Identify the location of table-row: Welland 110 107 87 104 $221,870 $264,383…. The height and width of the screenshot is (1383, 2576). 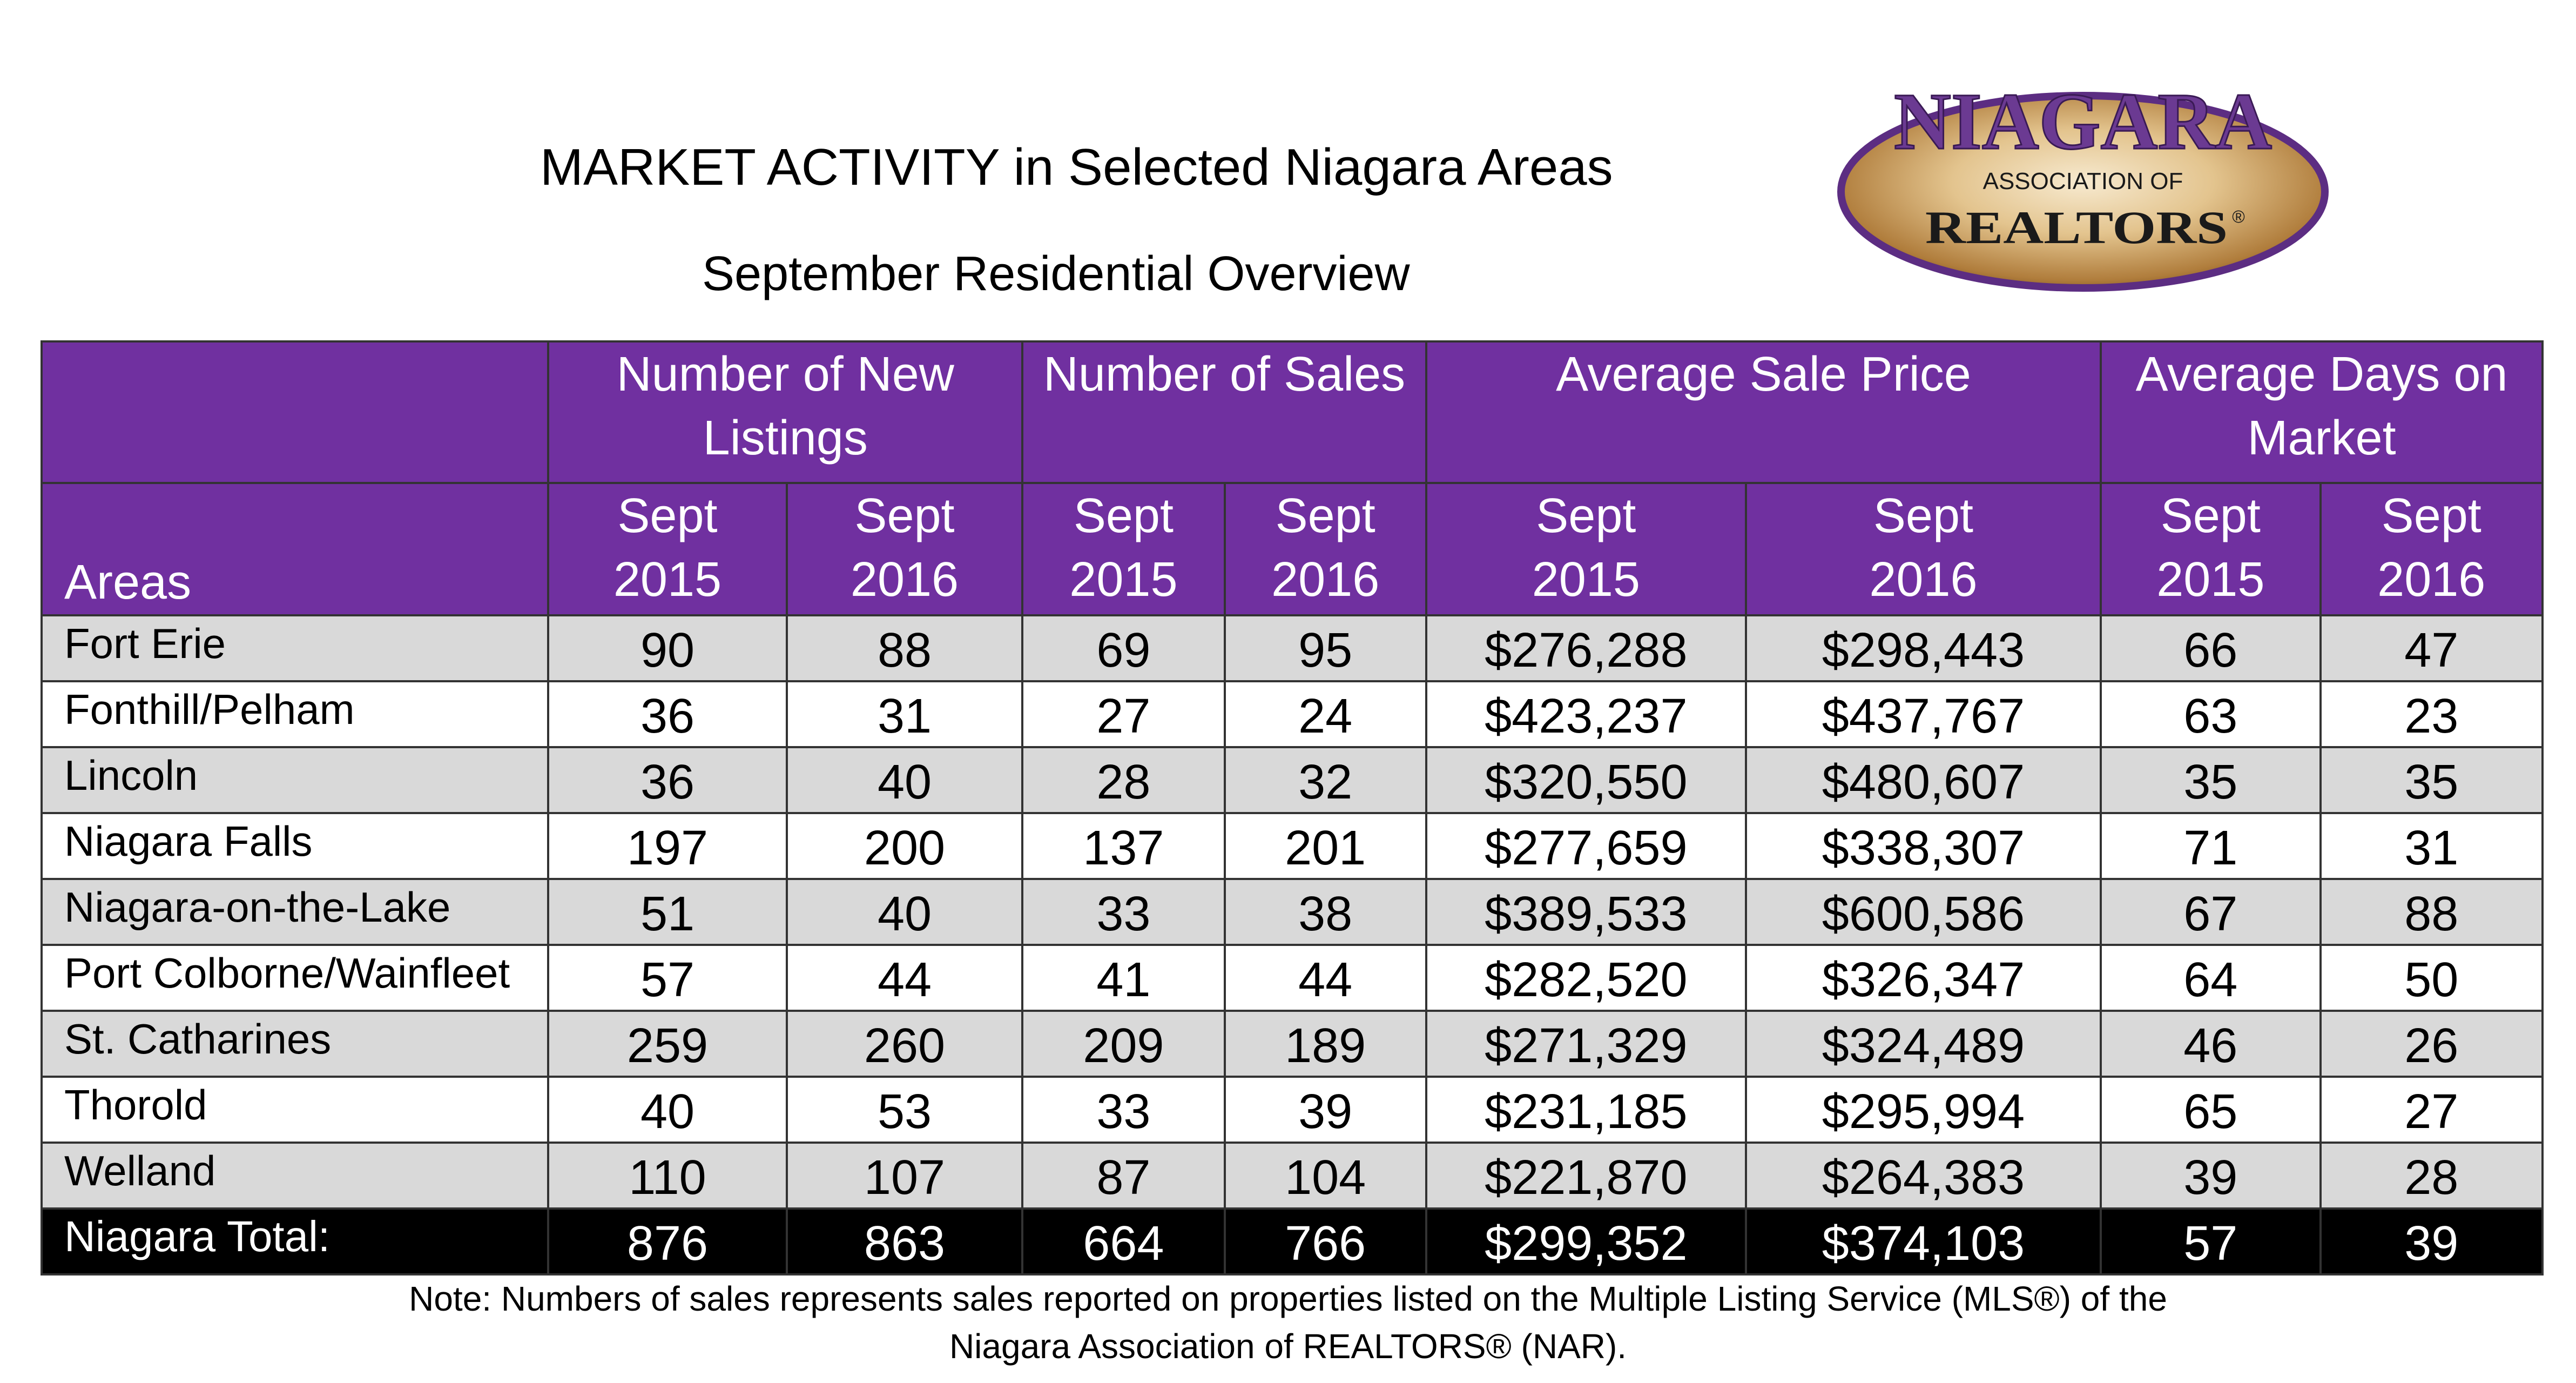
(1292, 1176).